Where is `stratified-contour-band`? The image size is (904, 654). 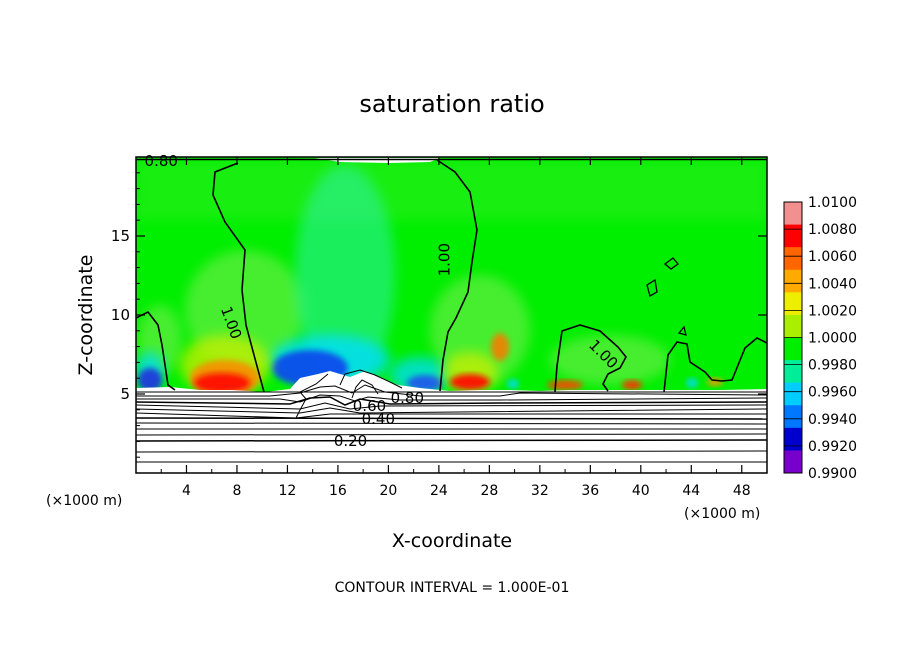 stratified-contour-band is located at coordinates (451, 416).